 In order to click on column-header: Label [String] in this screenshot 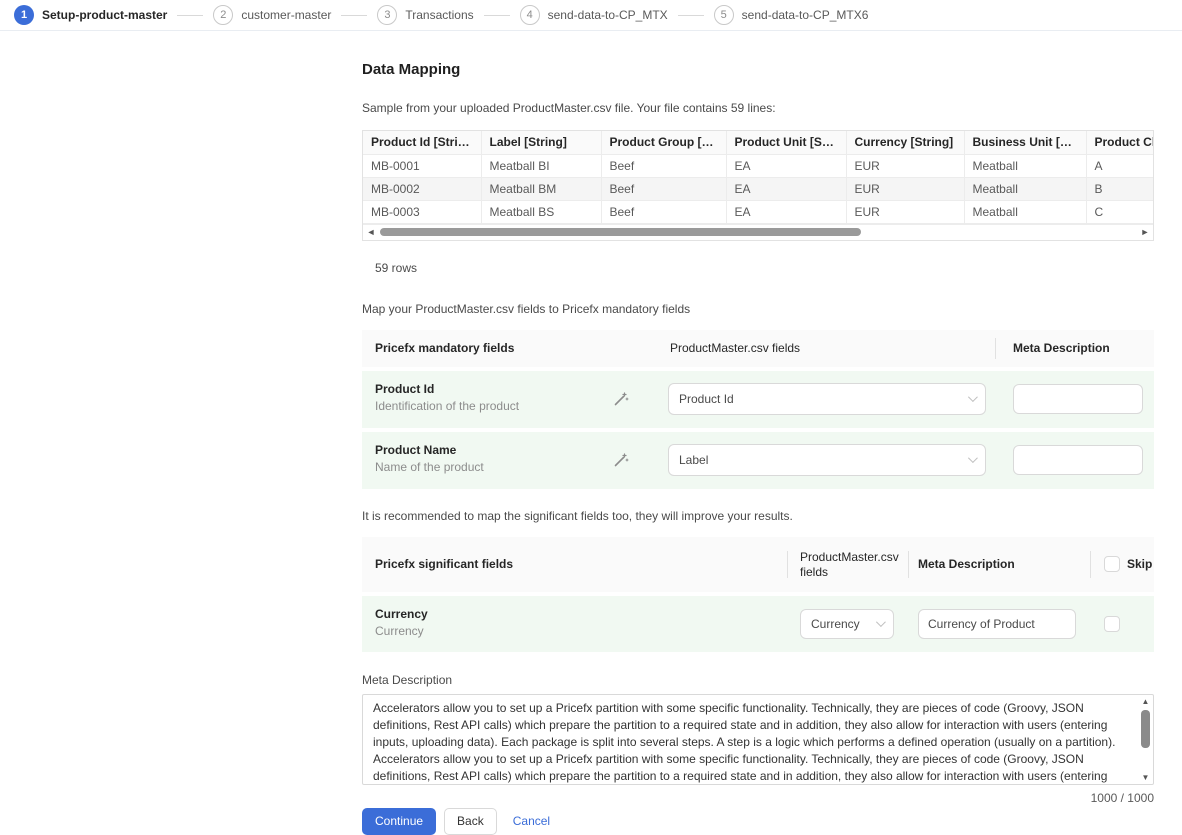, I will do `click(541, 143)`.